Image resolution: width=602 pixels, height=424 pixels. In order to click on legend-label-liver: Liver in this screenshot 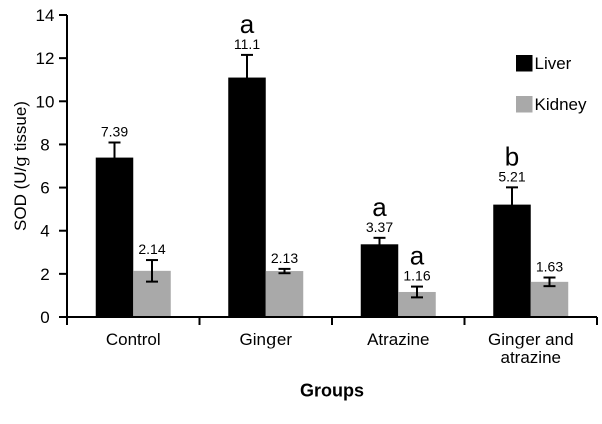, I will do `click(553, 63)`.